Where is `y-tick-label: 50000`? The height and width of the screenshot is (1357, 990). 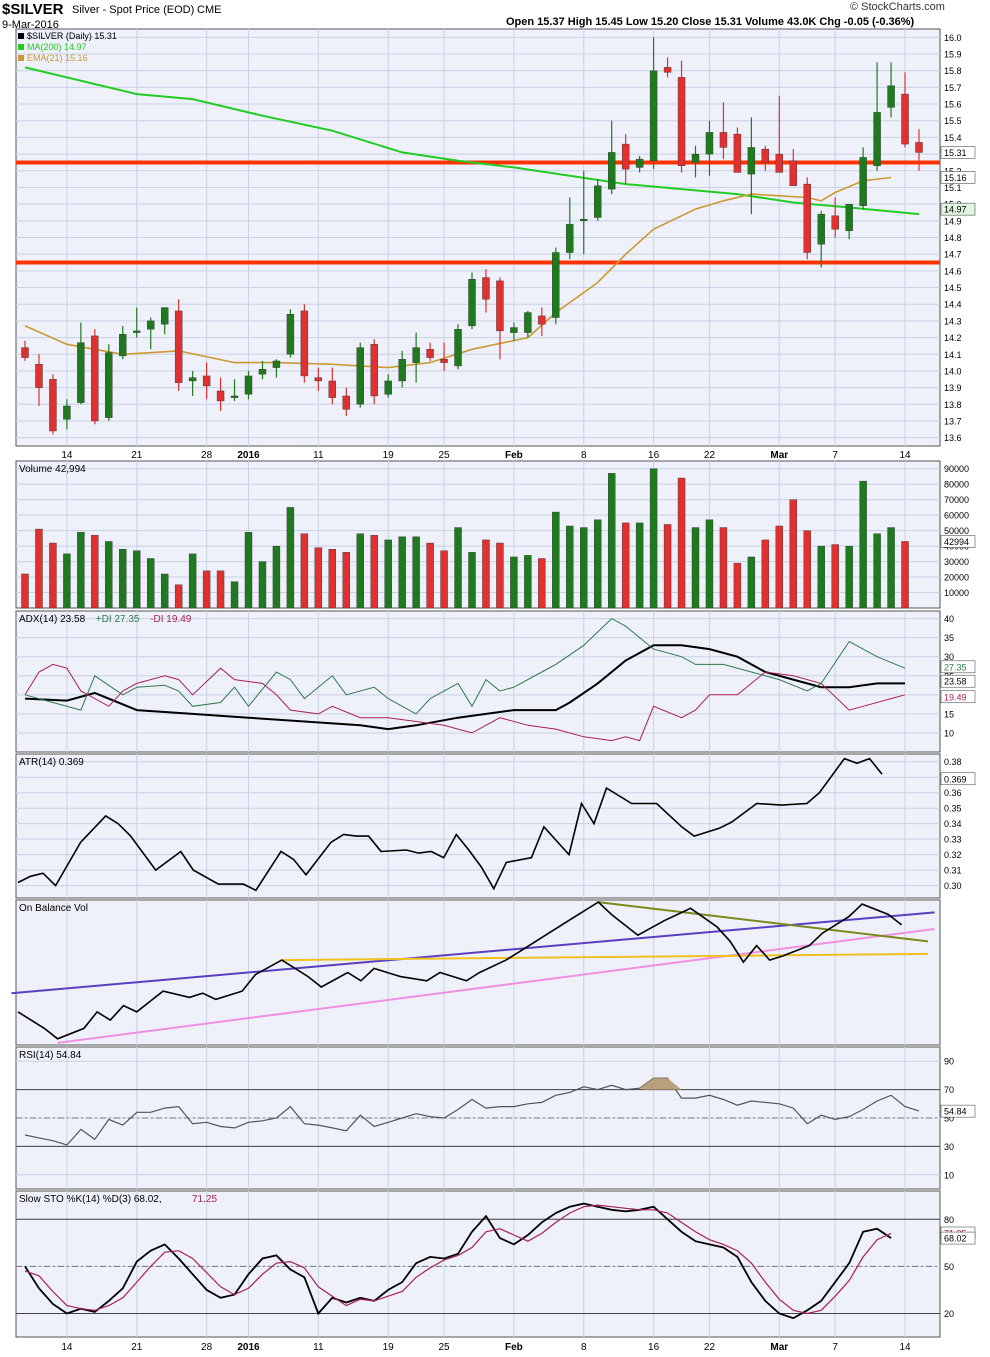 y-tick-label: 50000 is located at coordinates (956, 531).